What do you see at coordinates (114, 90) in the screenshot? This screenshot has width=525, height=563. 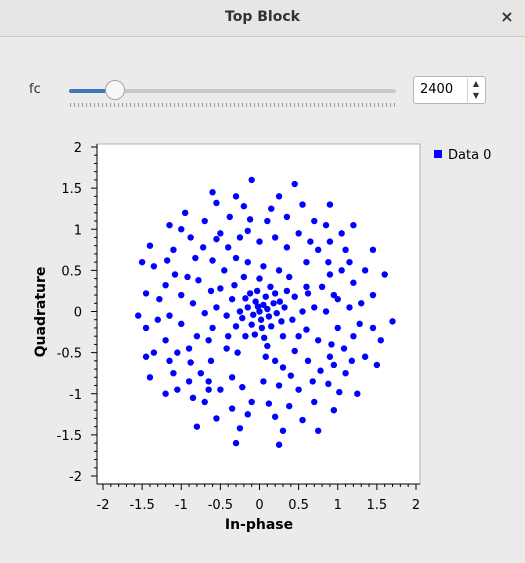 I see `slider-handle` at bounding box center [114, 90].